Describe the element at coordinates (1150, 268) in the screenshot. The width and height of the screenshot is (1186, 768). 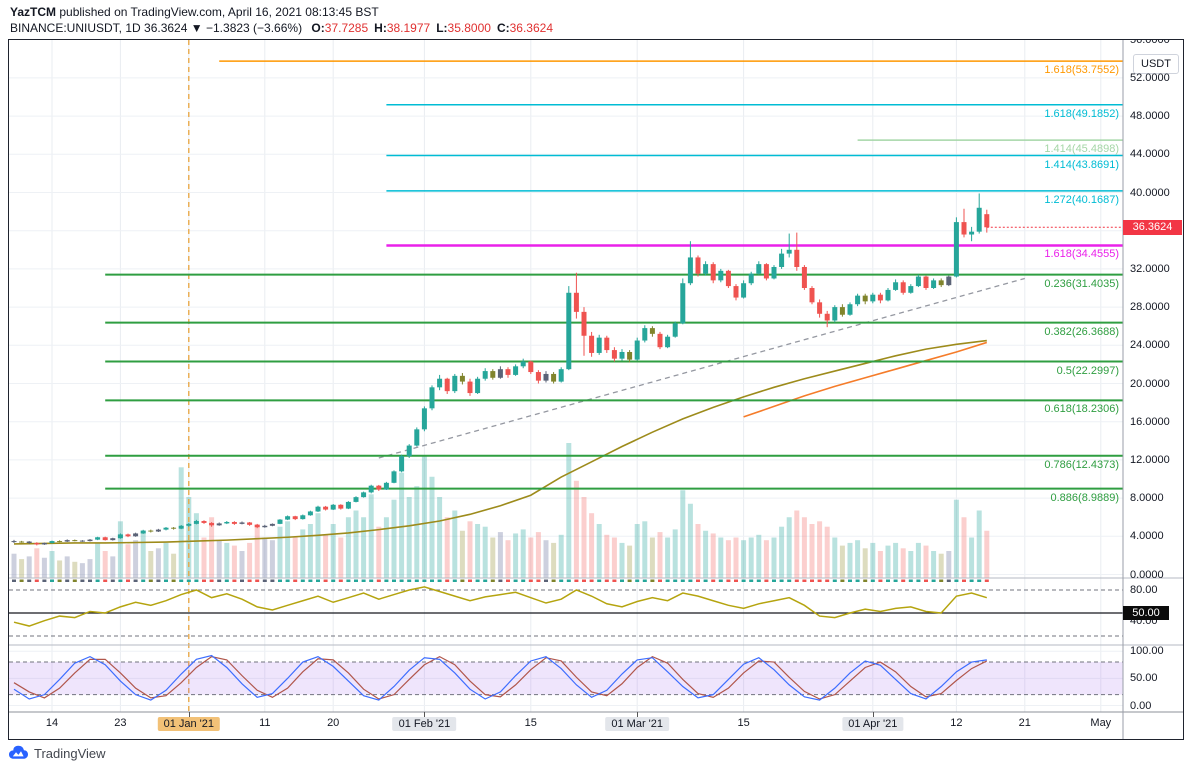
I see `price-axis-tick: 32.0000` at that location.